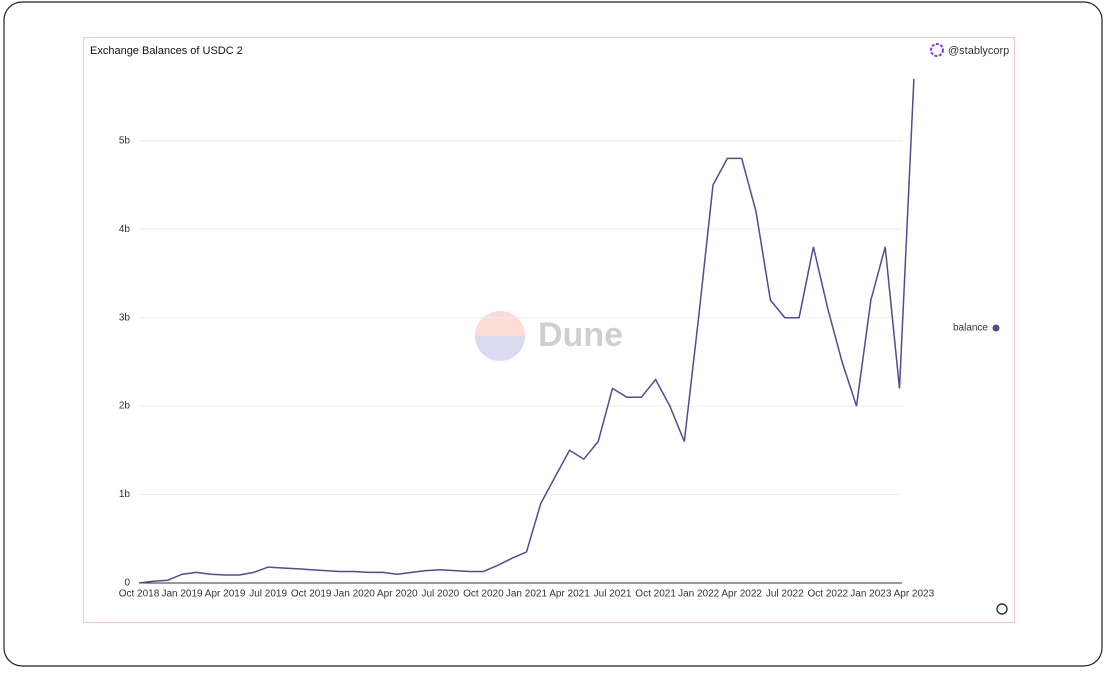 The height and width of the screenshot is (674, 1106). What do you see at coordinates (268, 594) in the screenshot?
I see `x-tick-label: Jul 2019` at bounding box center [268, 594].